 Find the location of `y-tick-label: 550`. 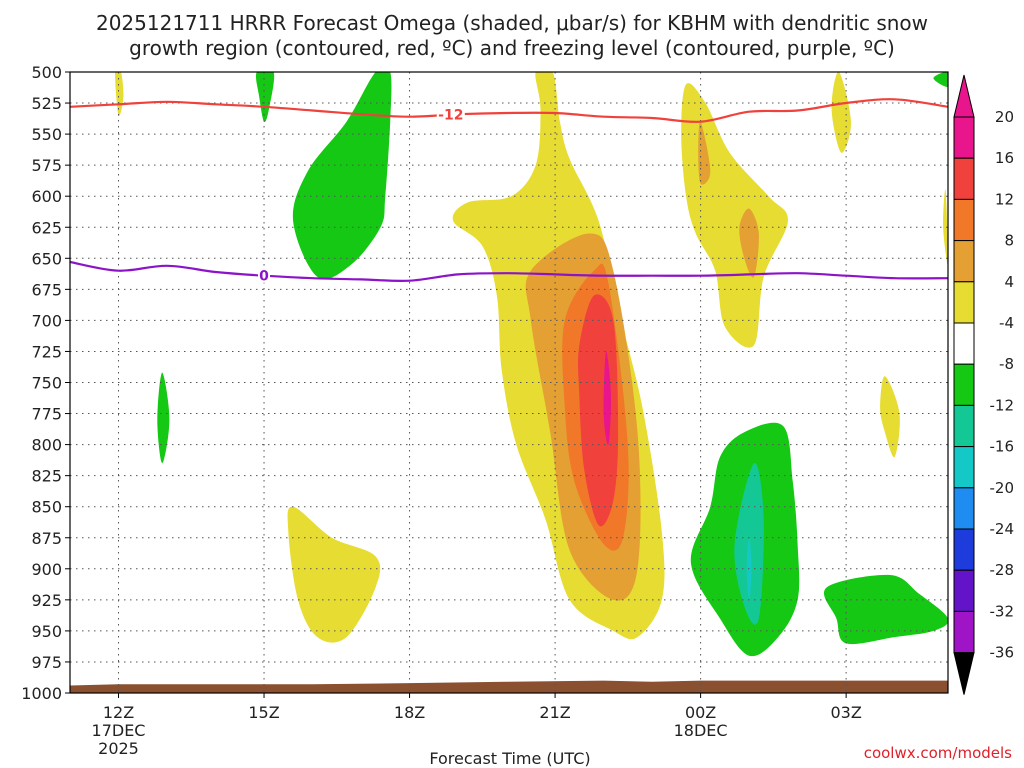

y-tick-label: 550 is located at coordinates (46, 134).